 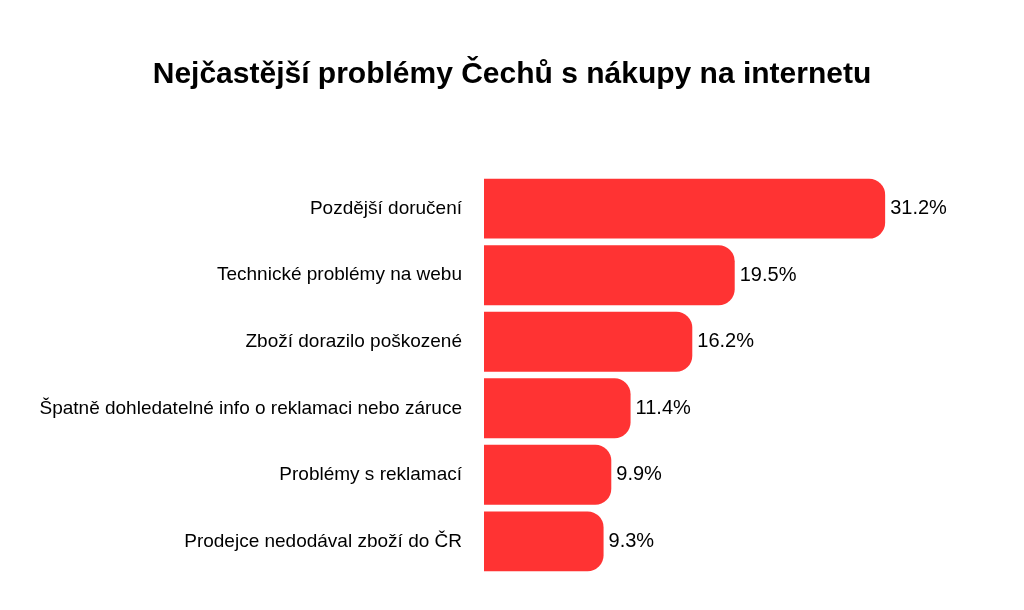 I want to click on data-label: 19.5%, so click(x=768, y=273).